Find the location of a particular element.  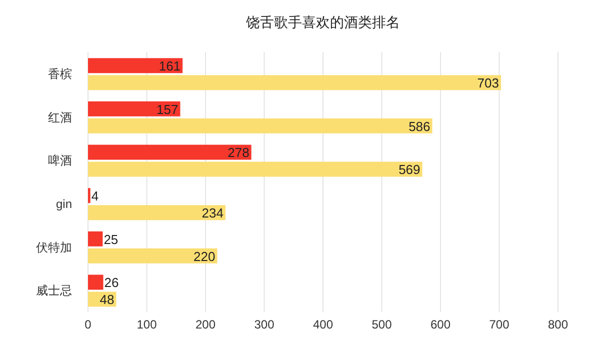

data-label: 586 is located at coordinates (419, 126).